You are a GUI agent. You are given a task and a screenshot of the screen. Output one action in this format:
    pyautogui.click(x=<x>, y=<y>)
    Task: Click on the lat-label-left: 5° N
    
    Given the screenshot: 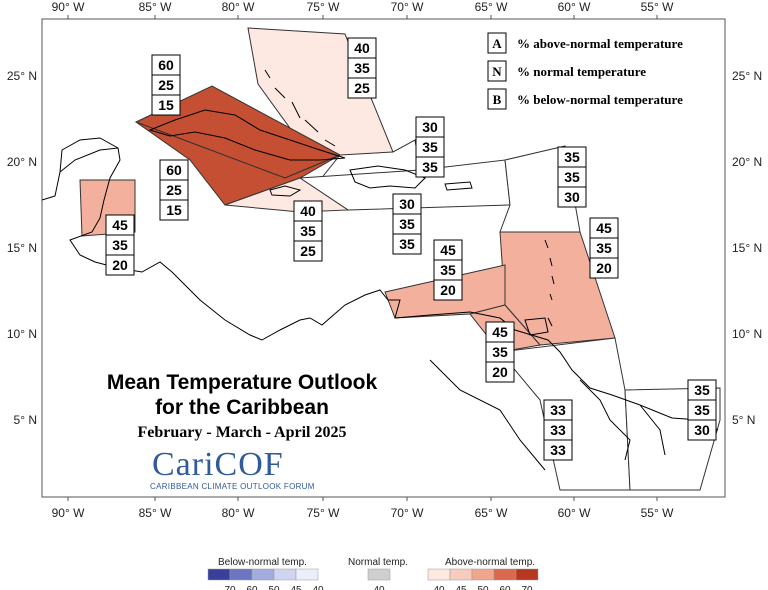 What is the action you would take?
    pyautogui.click(x=25, y=420)
    